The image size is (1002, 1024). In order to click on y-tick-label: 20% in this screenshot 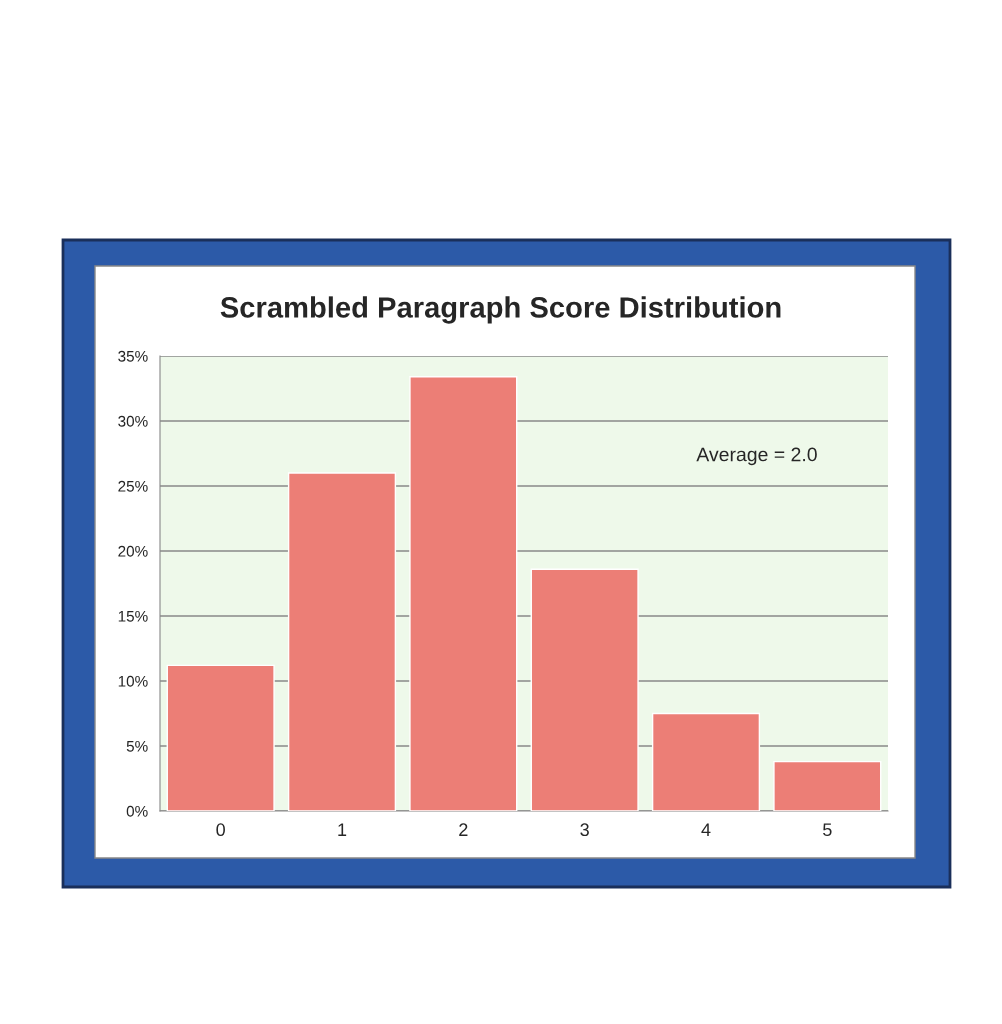, I will do `click(133, 551)`.